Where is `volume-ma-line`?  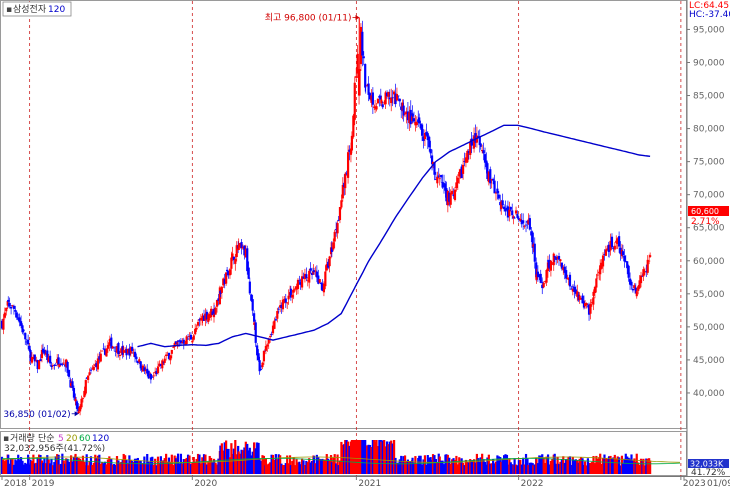 volume-ma-line is located at coordinates (341, 461).